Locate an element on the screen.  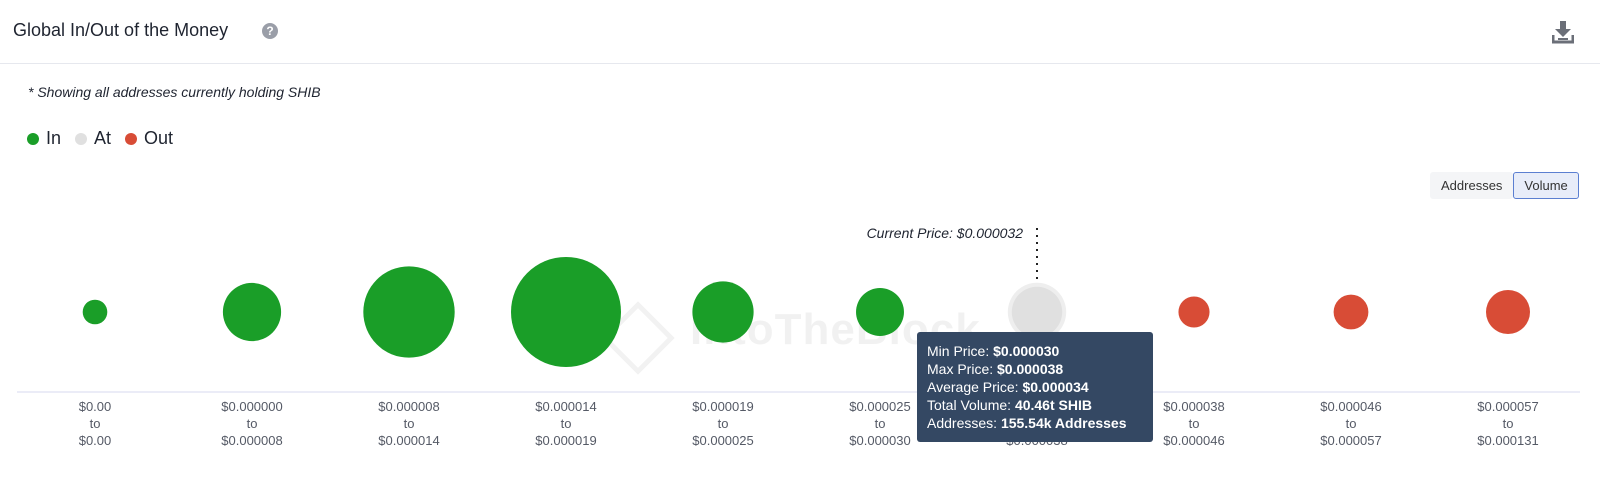
legend: In At Out is located at coordinates (100, 138).